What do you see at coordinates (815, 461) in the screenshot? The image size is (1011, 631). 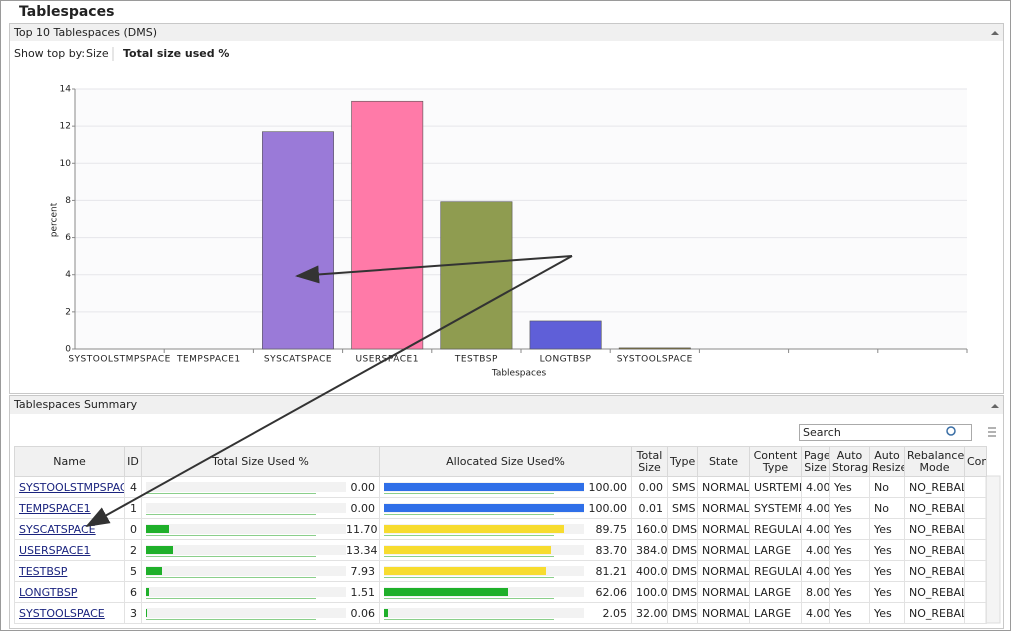 I see `column-header: Page Size` at bounding box center [815, 461].